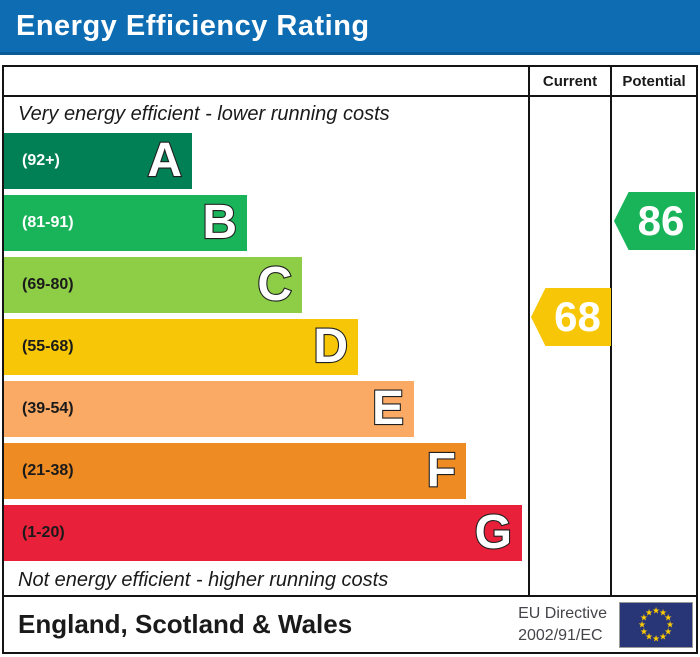  What do you see at coordinates (98, 161) in the screenshot?
I see `band-A: (92+) A` at bounding box center [98, 161].